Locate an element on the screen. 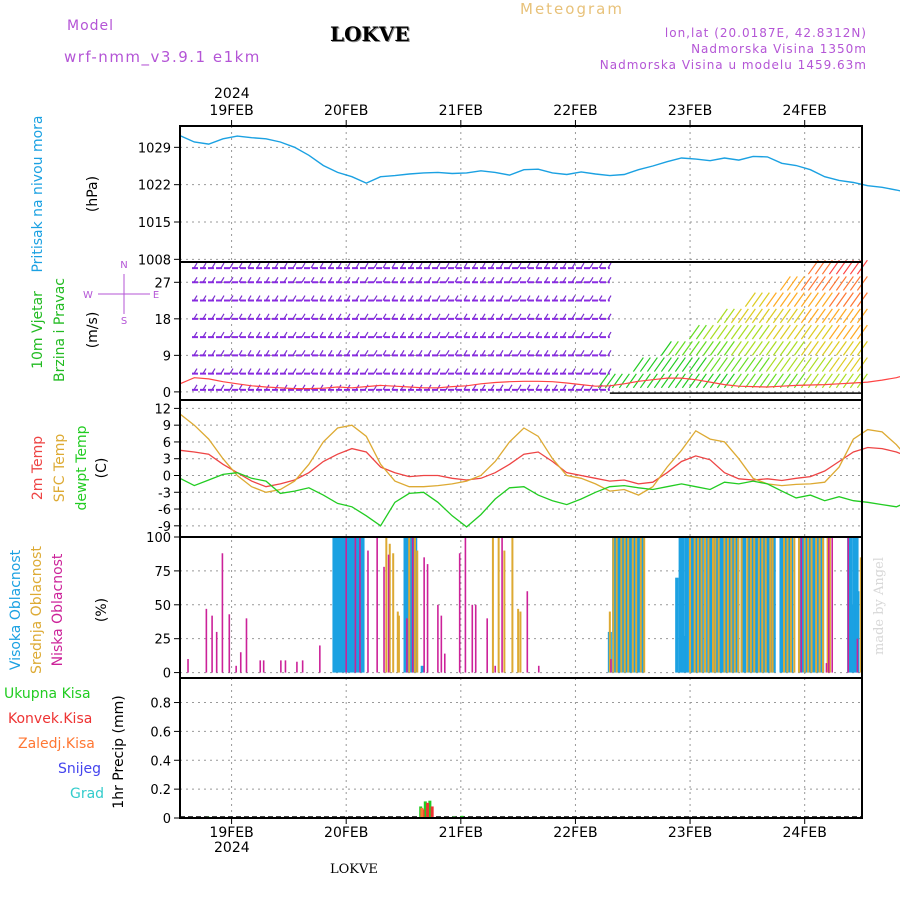 The height and width of the screenshot is (900, 900). compass-e: E is located at coordinates (156, 295).